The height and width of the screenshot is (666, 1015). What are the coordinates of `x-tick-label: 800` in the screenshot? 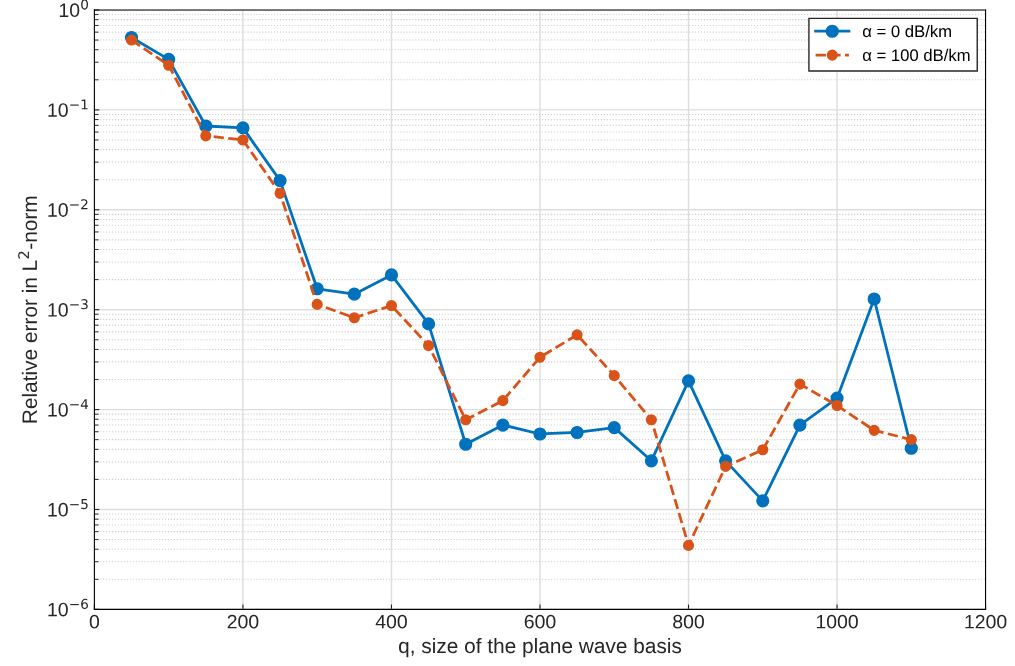 It's located at (688, 621).